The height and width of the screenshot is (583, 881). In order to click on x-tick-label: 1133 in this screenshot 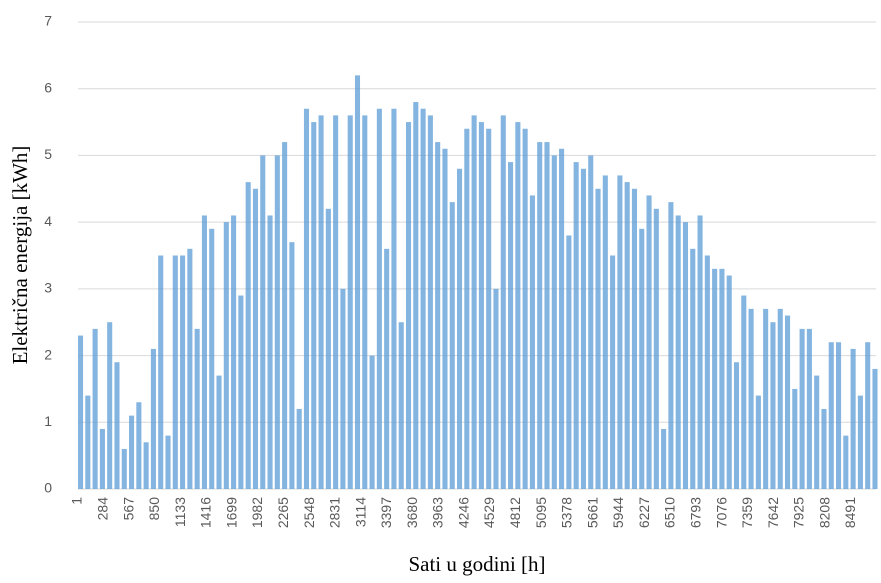, I will do `click(180, 512)`.